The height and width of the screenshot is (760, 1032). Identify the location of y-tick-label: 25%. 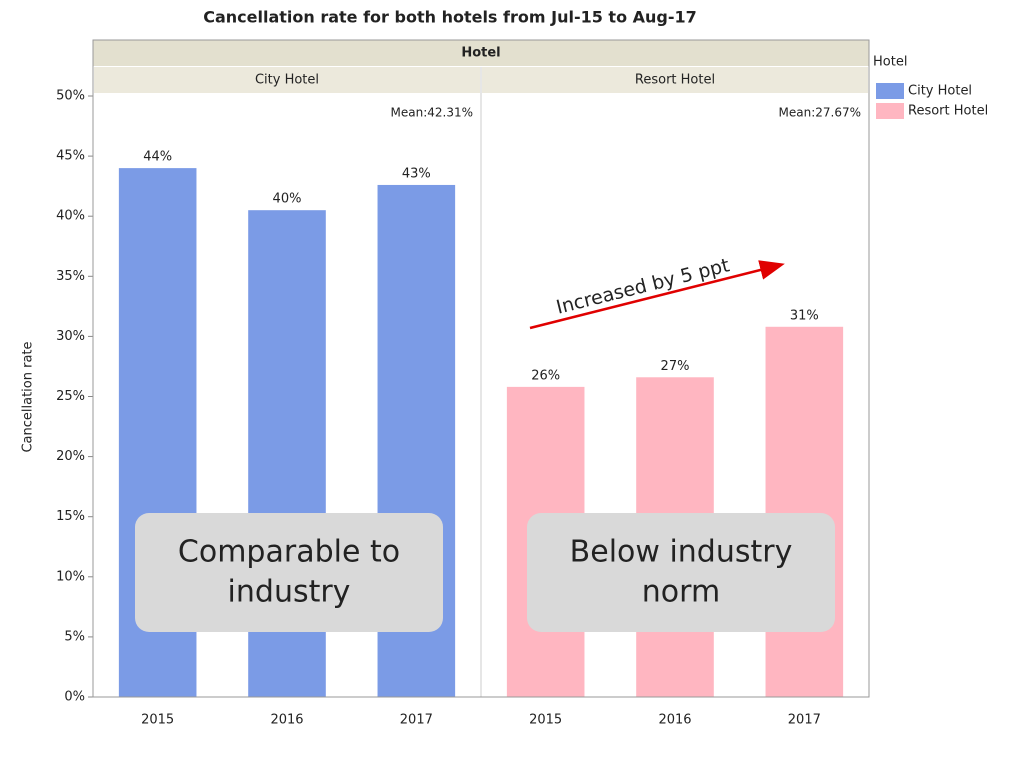
(70, 396).